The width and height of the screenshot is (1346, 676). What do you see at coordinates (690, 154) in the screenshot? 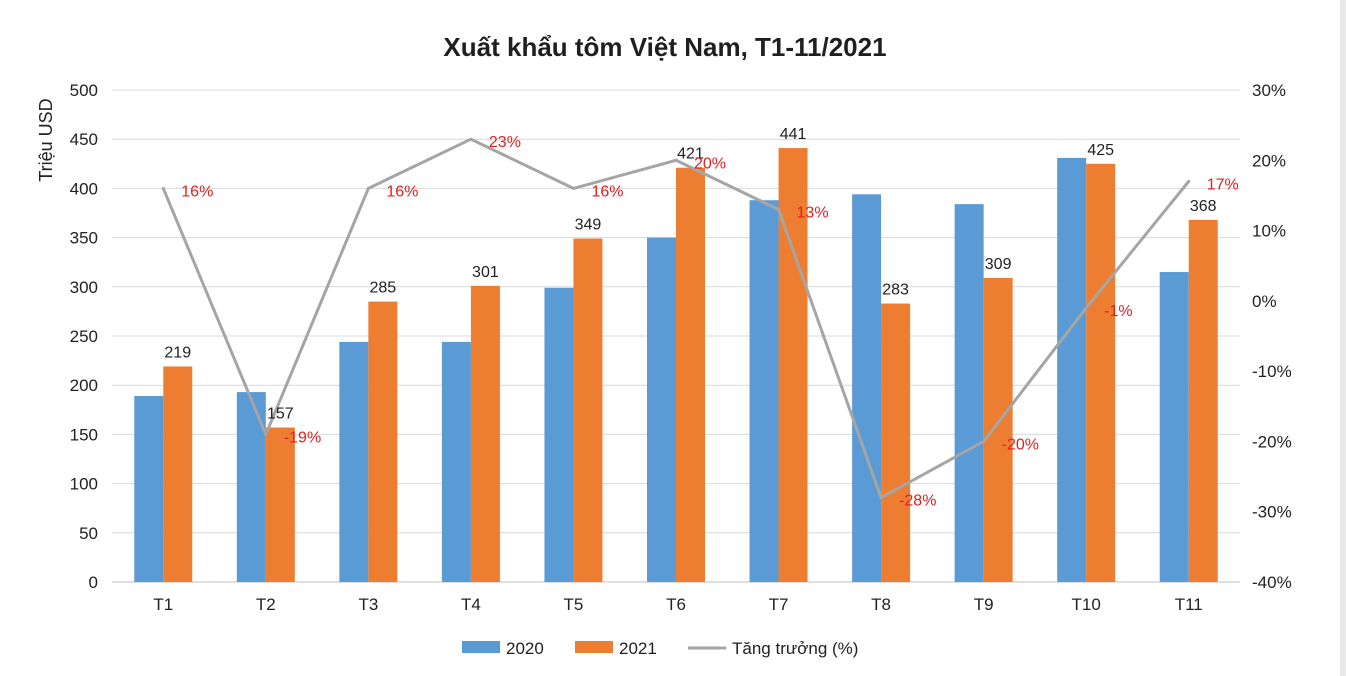
I see `bar-data-label: 421` at bounding box center [690, 154].